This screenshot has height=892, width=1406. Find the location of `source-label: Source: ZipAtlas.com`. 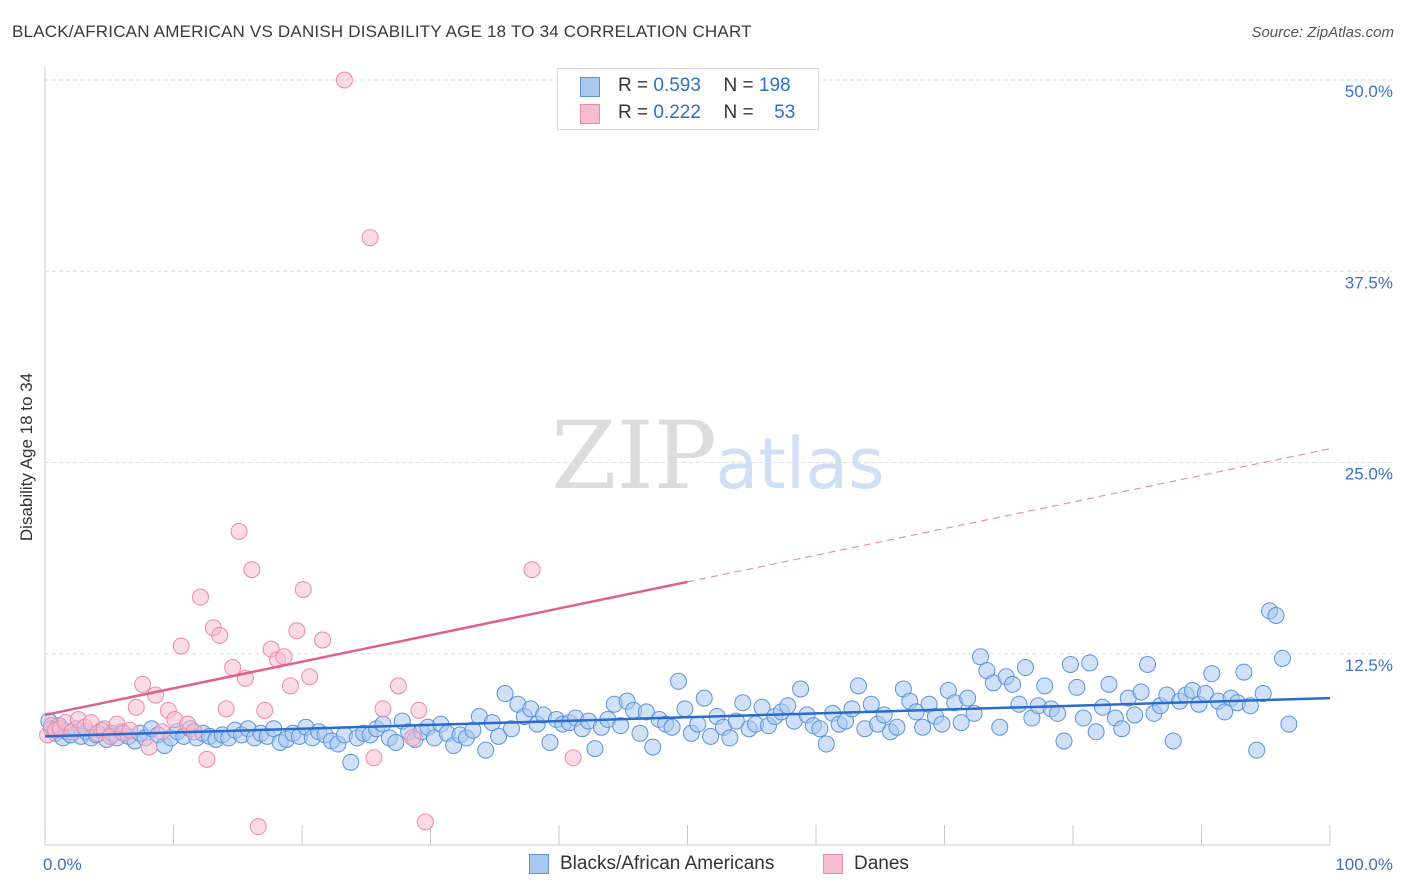

source-label: Source: ZipAtlas.com is located at coordinates (1322, 32).